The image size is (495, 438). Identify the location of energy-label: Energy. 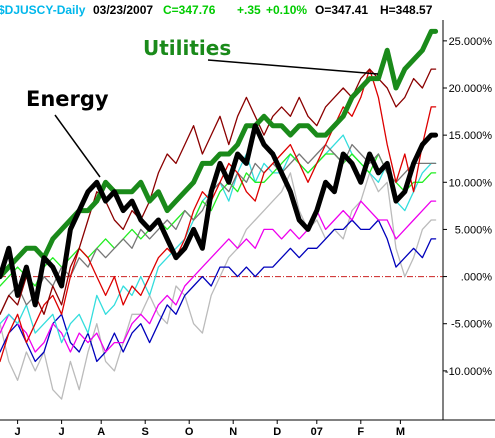
(67, 99).